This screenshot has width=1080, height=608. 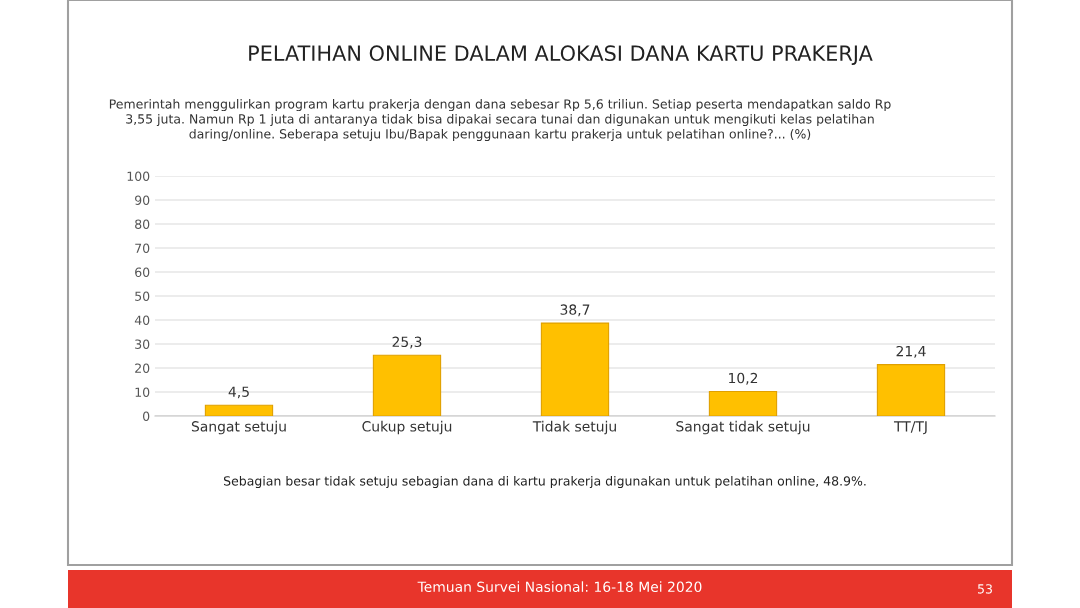 What do you see at coordinates (985, 589) in the screenshot?
I see `text: 53` at bounding box center [985, 589].